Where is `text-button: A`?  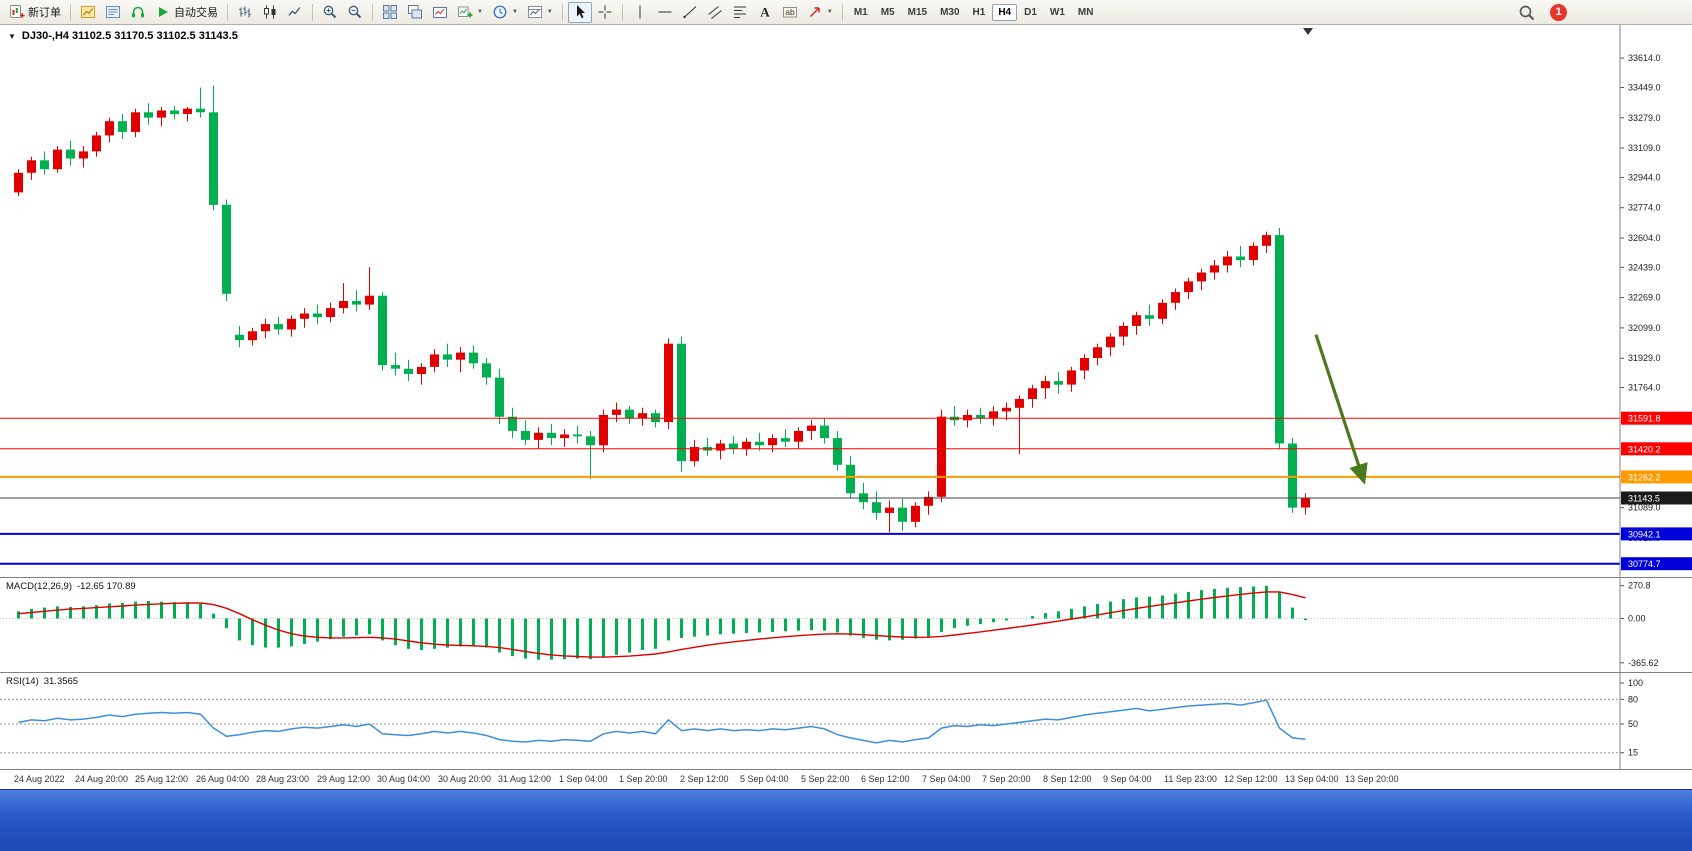 text-button: A is located at coordinates (765, 12).